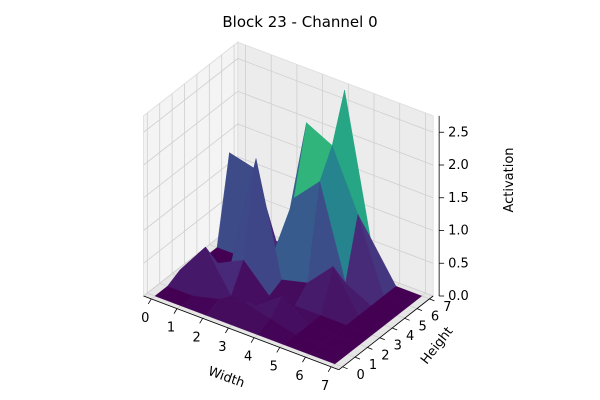  I want to click on z-tick-label: 1.0, so click(458, 231).